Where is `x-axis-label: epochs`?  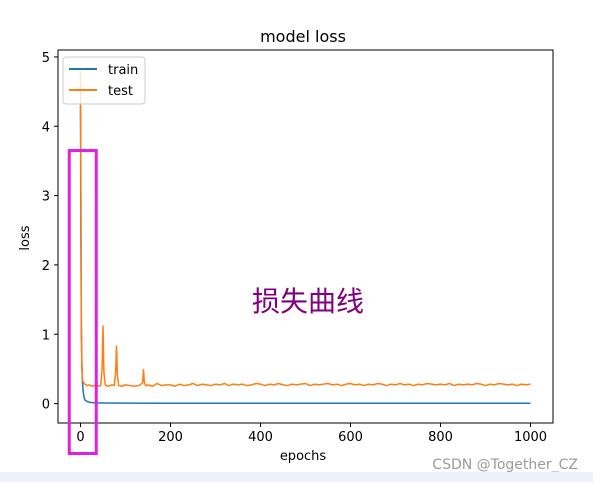 x-axis-label: epochs is located at coordinates (303, 456).